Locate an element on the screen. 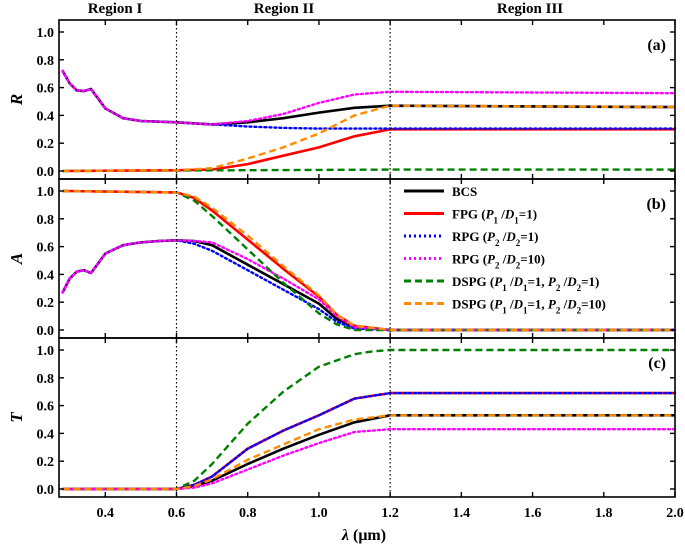  series-bcs-p3 is located at coordinates (368, 452).